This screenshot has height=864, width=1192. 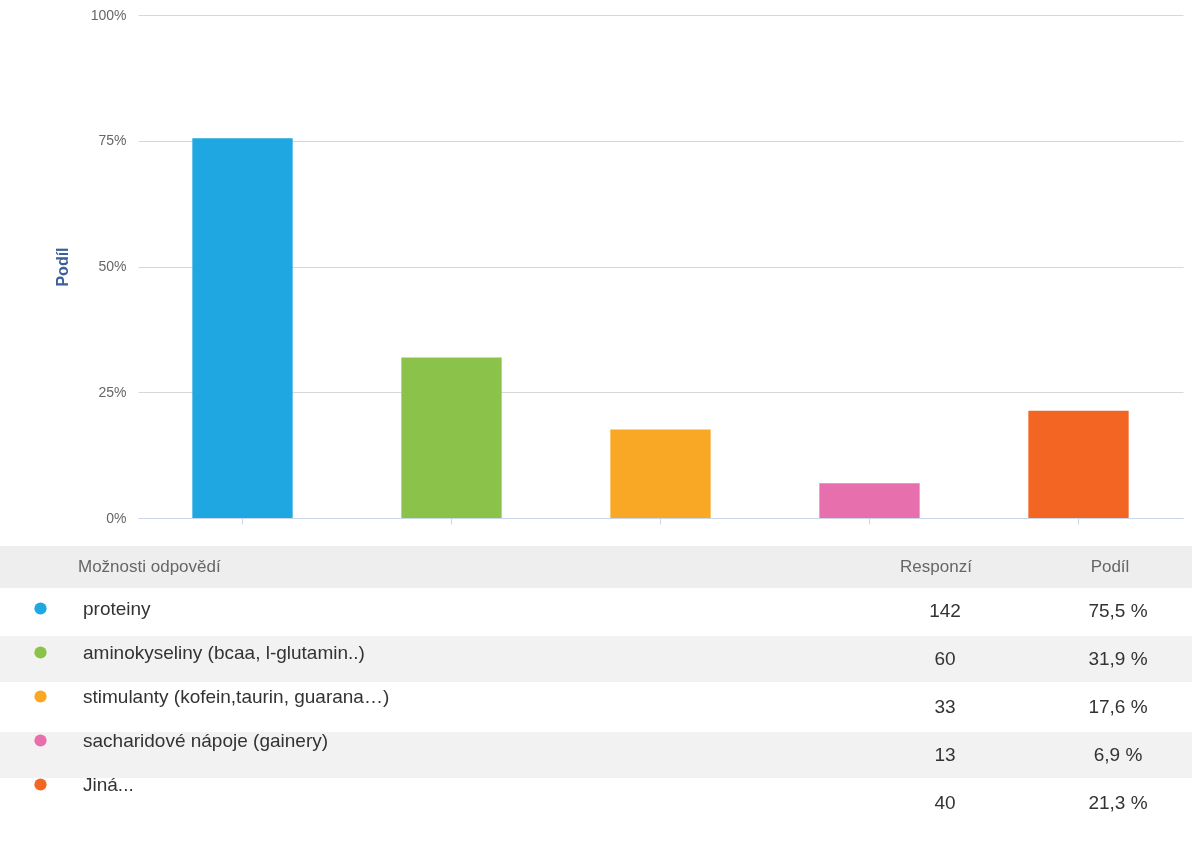 What do you see at coordinates (945, 706) in the screenshot?
I see `text: 33` at bounding box center [945, 706].